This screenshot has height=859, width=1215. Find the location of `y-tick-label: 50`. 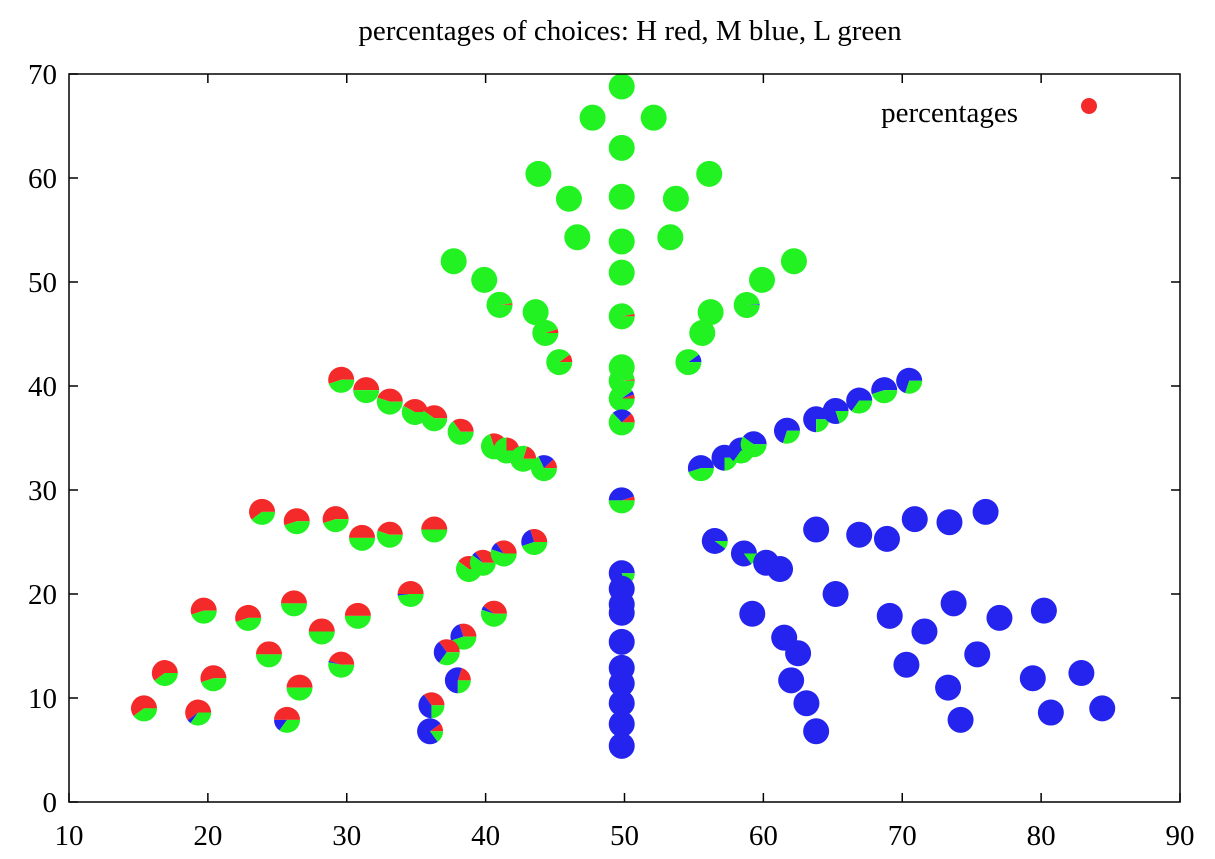

y-tick-label: 50 is located at coordinates (42, 283).